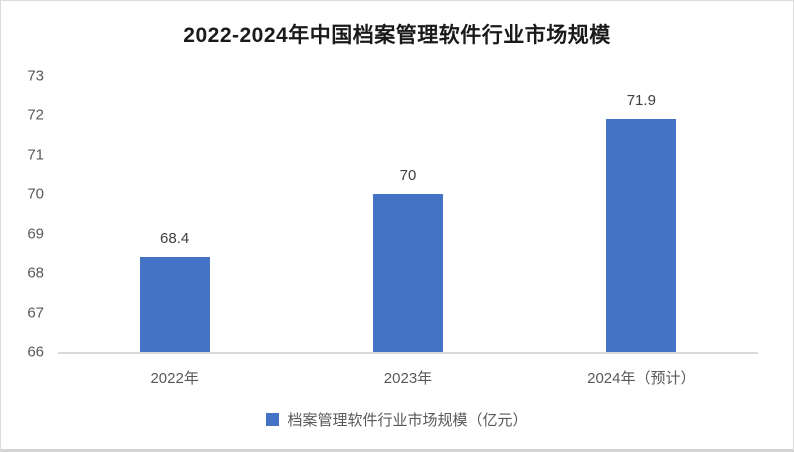 The image size is (794, 452). Describe the element at coordinates (407, 420) in the screenshot. I see `legend-label: 档案管理软件行业市场规模（亿元）` at that location.